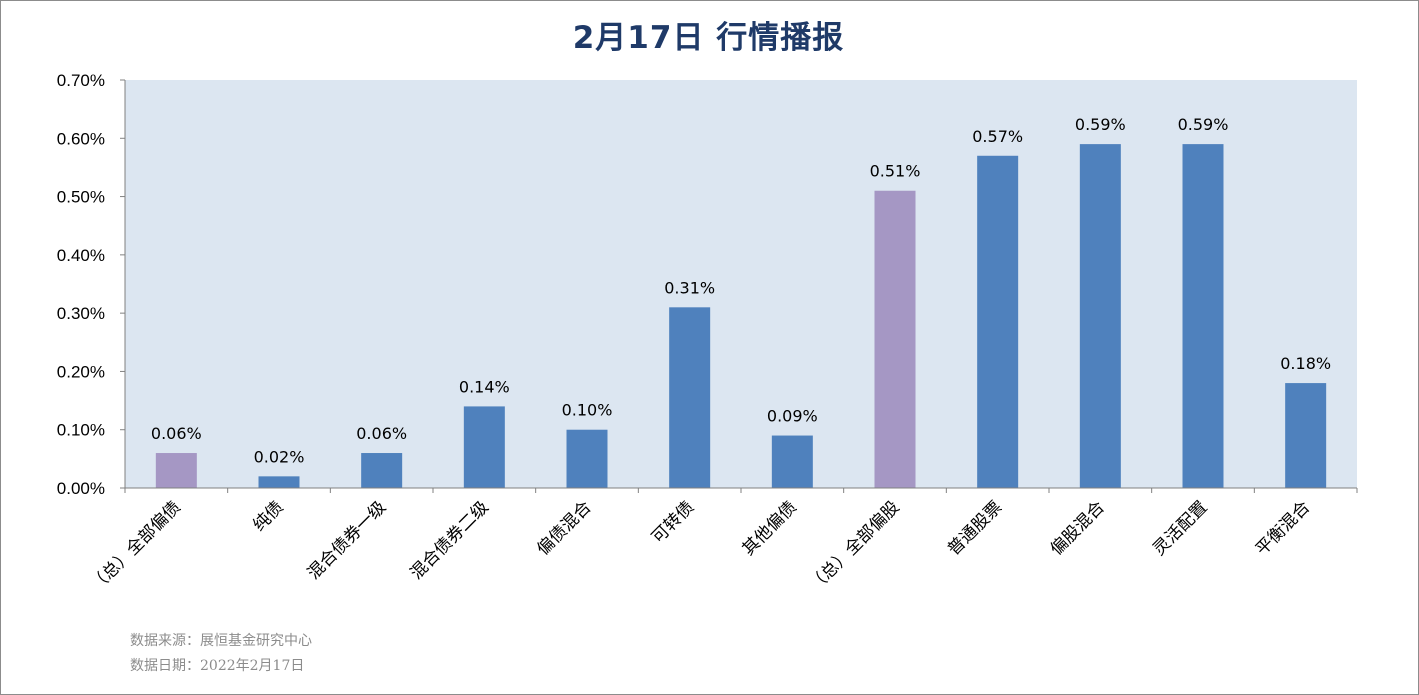 This screenshot has width=1419, height=695. I want to click on category-label: 偏股混合, so click(1078, 528).